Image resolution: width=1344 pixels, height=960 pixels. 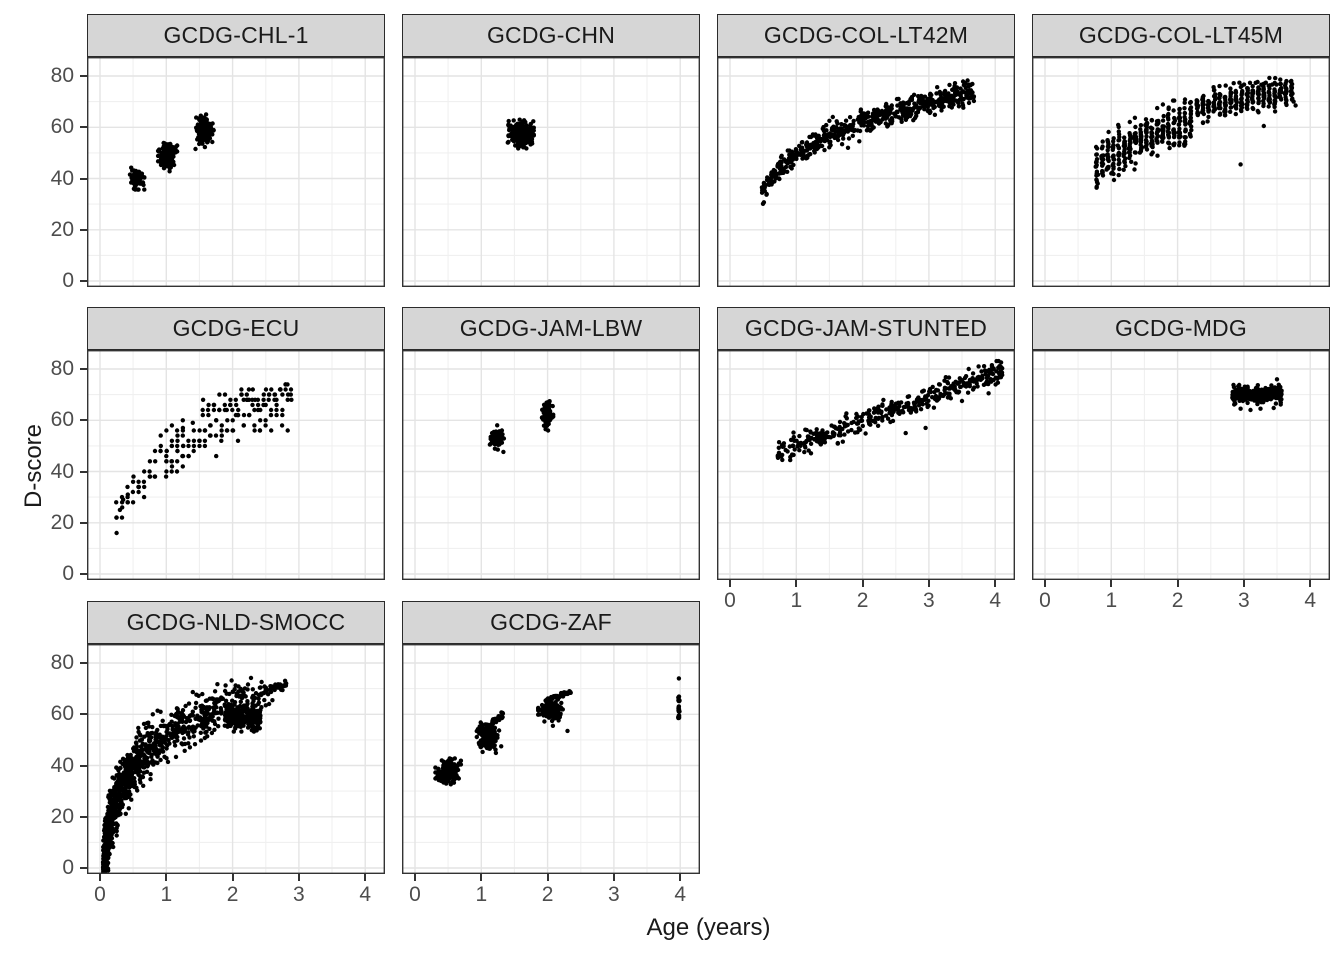 I want to click on facet-title: GCDG-NLD-SMOCC, so click(x=236, y=622).